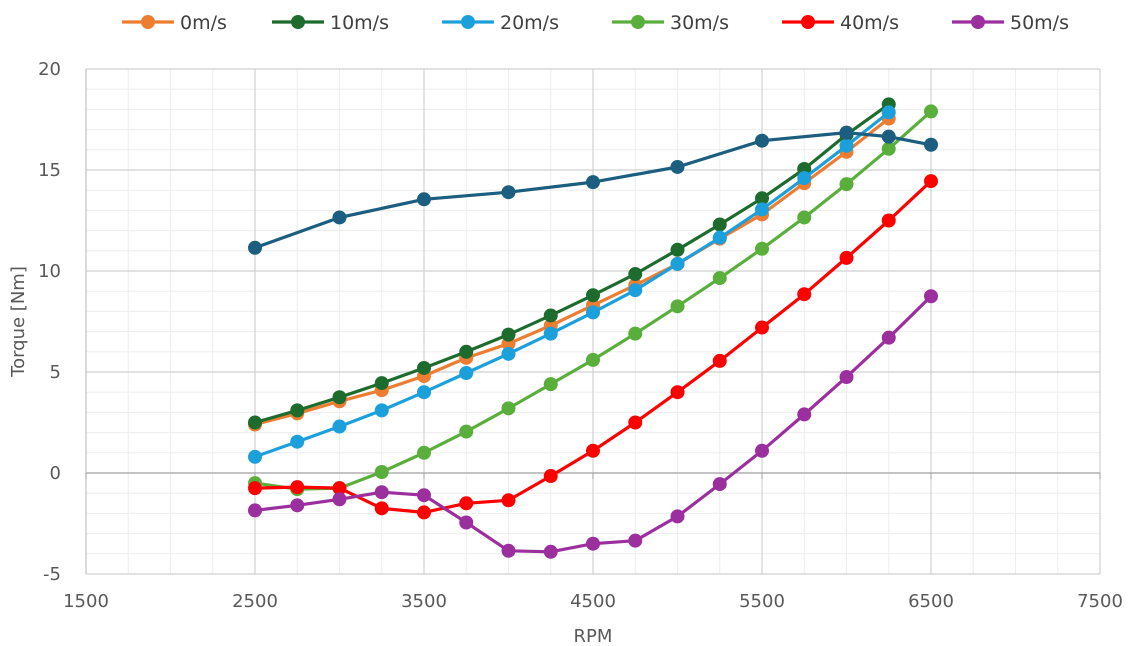 The height and width of the screenshot is (646, 1144). What do you see at coordinates (1010, 23) in the screenshot?
I see `legend-item-50m-s: 50m/s` at bounding box center [1010, 23].